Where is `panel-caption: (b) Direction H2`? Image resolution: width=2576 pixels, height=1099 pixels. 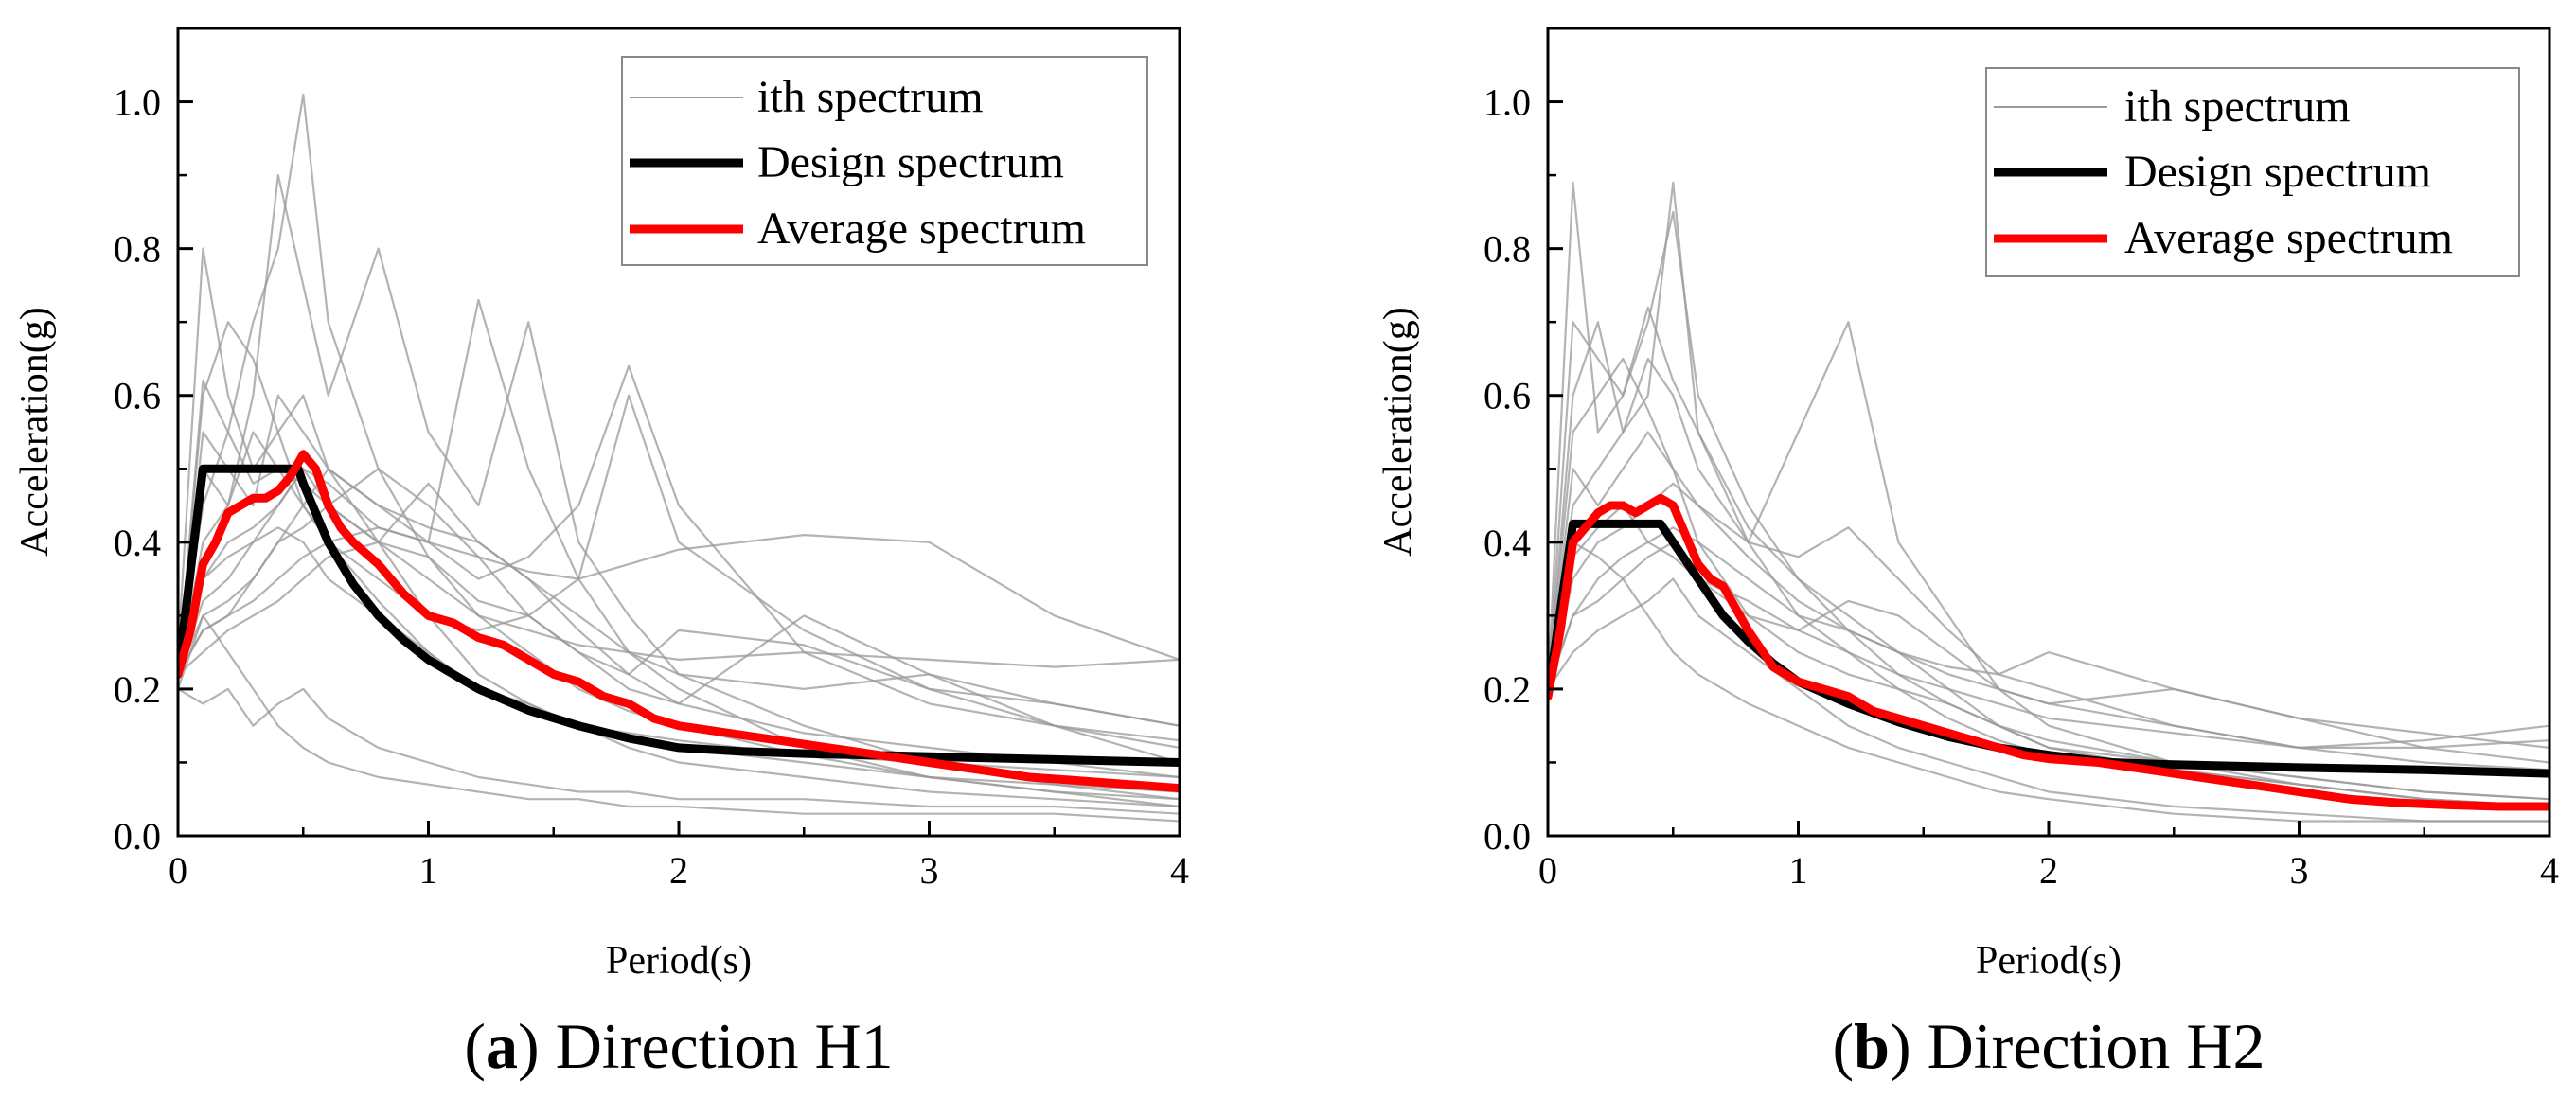
panel-caption: (b) Direction H2 is located at coordinates (2048, 1046).